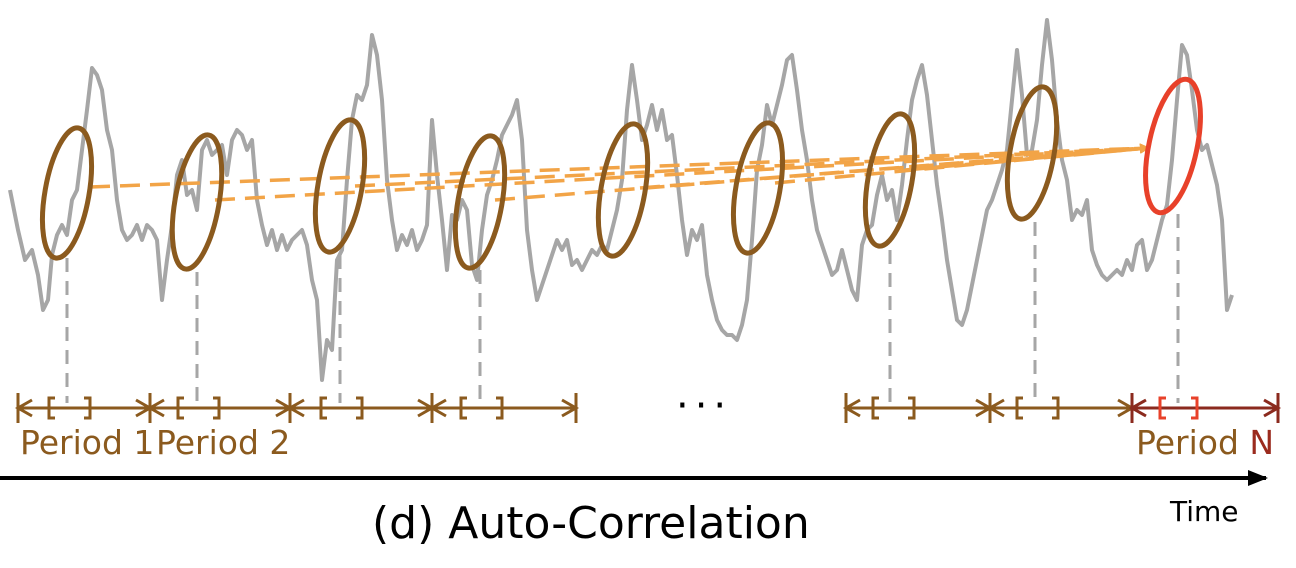 The image size is (1296, 568). Describe the element at coordinates (704, 406) in the screenshot. I see `ellipsis-label: ···` at that location.